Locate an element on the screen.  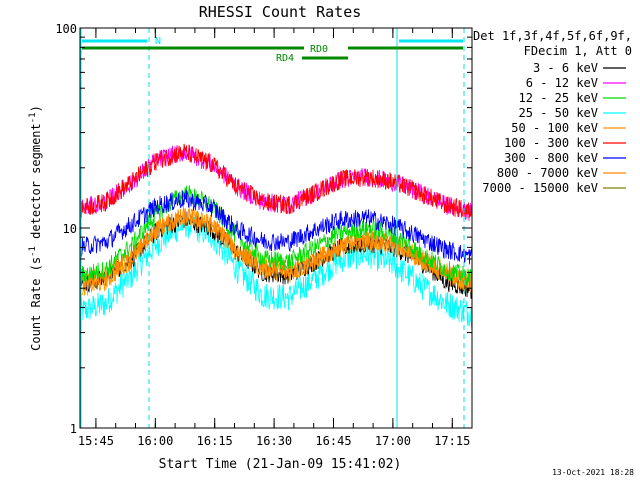
legend-label-1: 6 - 12 keV is located at coordinates (562, 83).